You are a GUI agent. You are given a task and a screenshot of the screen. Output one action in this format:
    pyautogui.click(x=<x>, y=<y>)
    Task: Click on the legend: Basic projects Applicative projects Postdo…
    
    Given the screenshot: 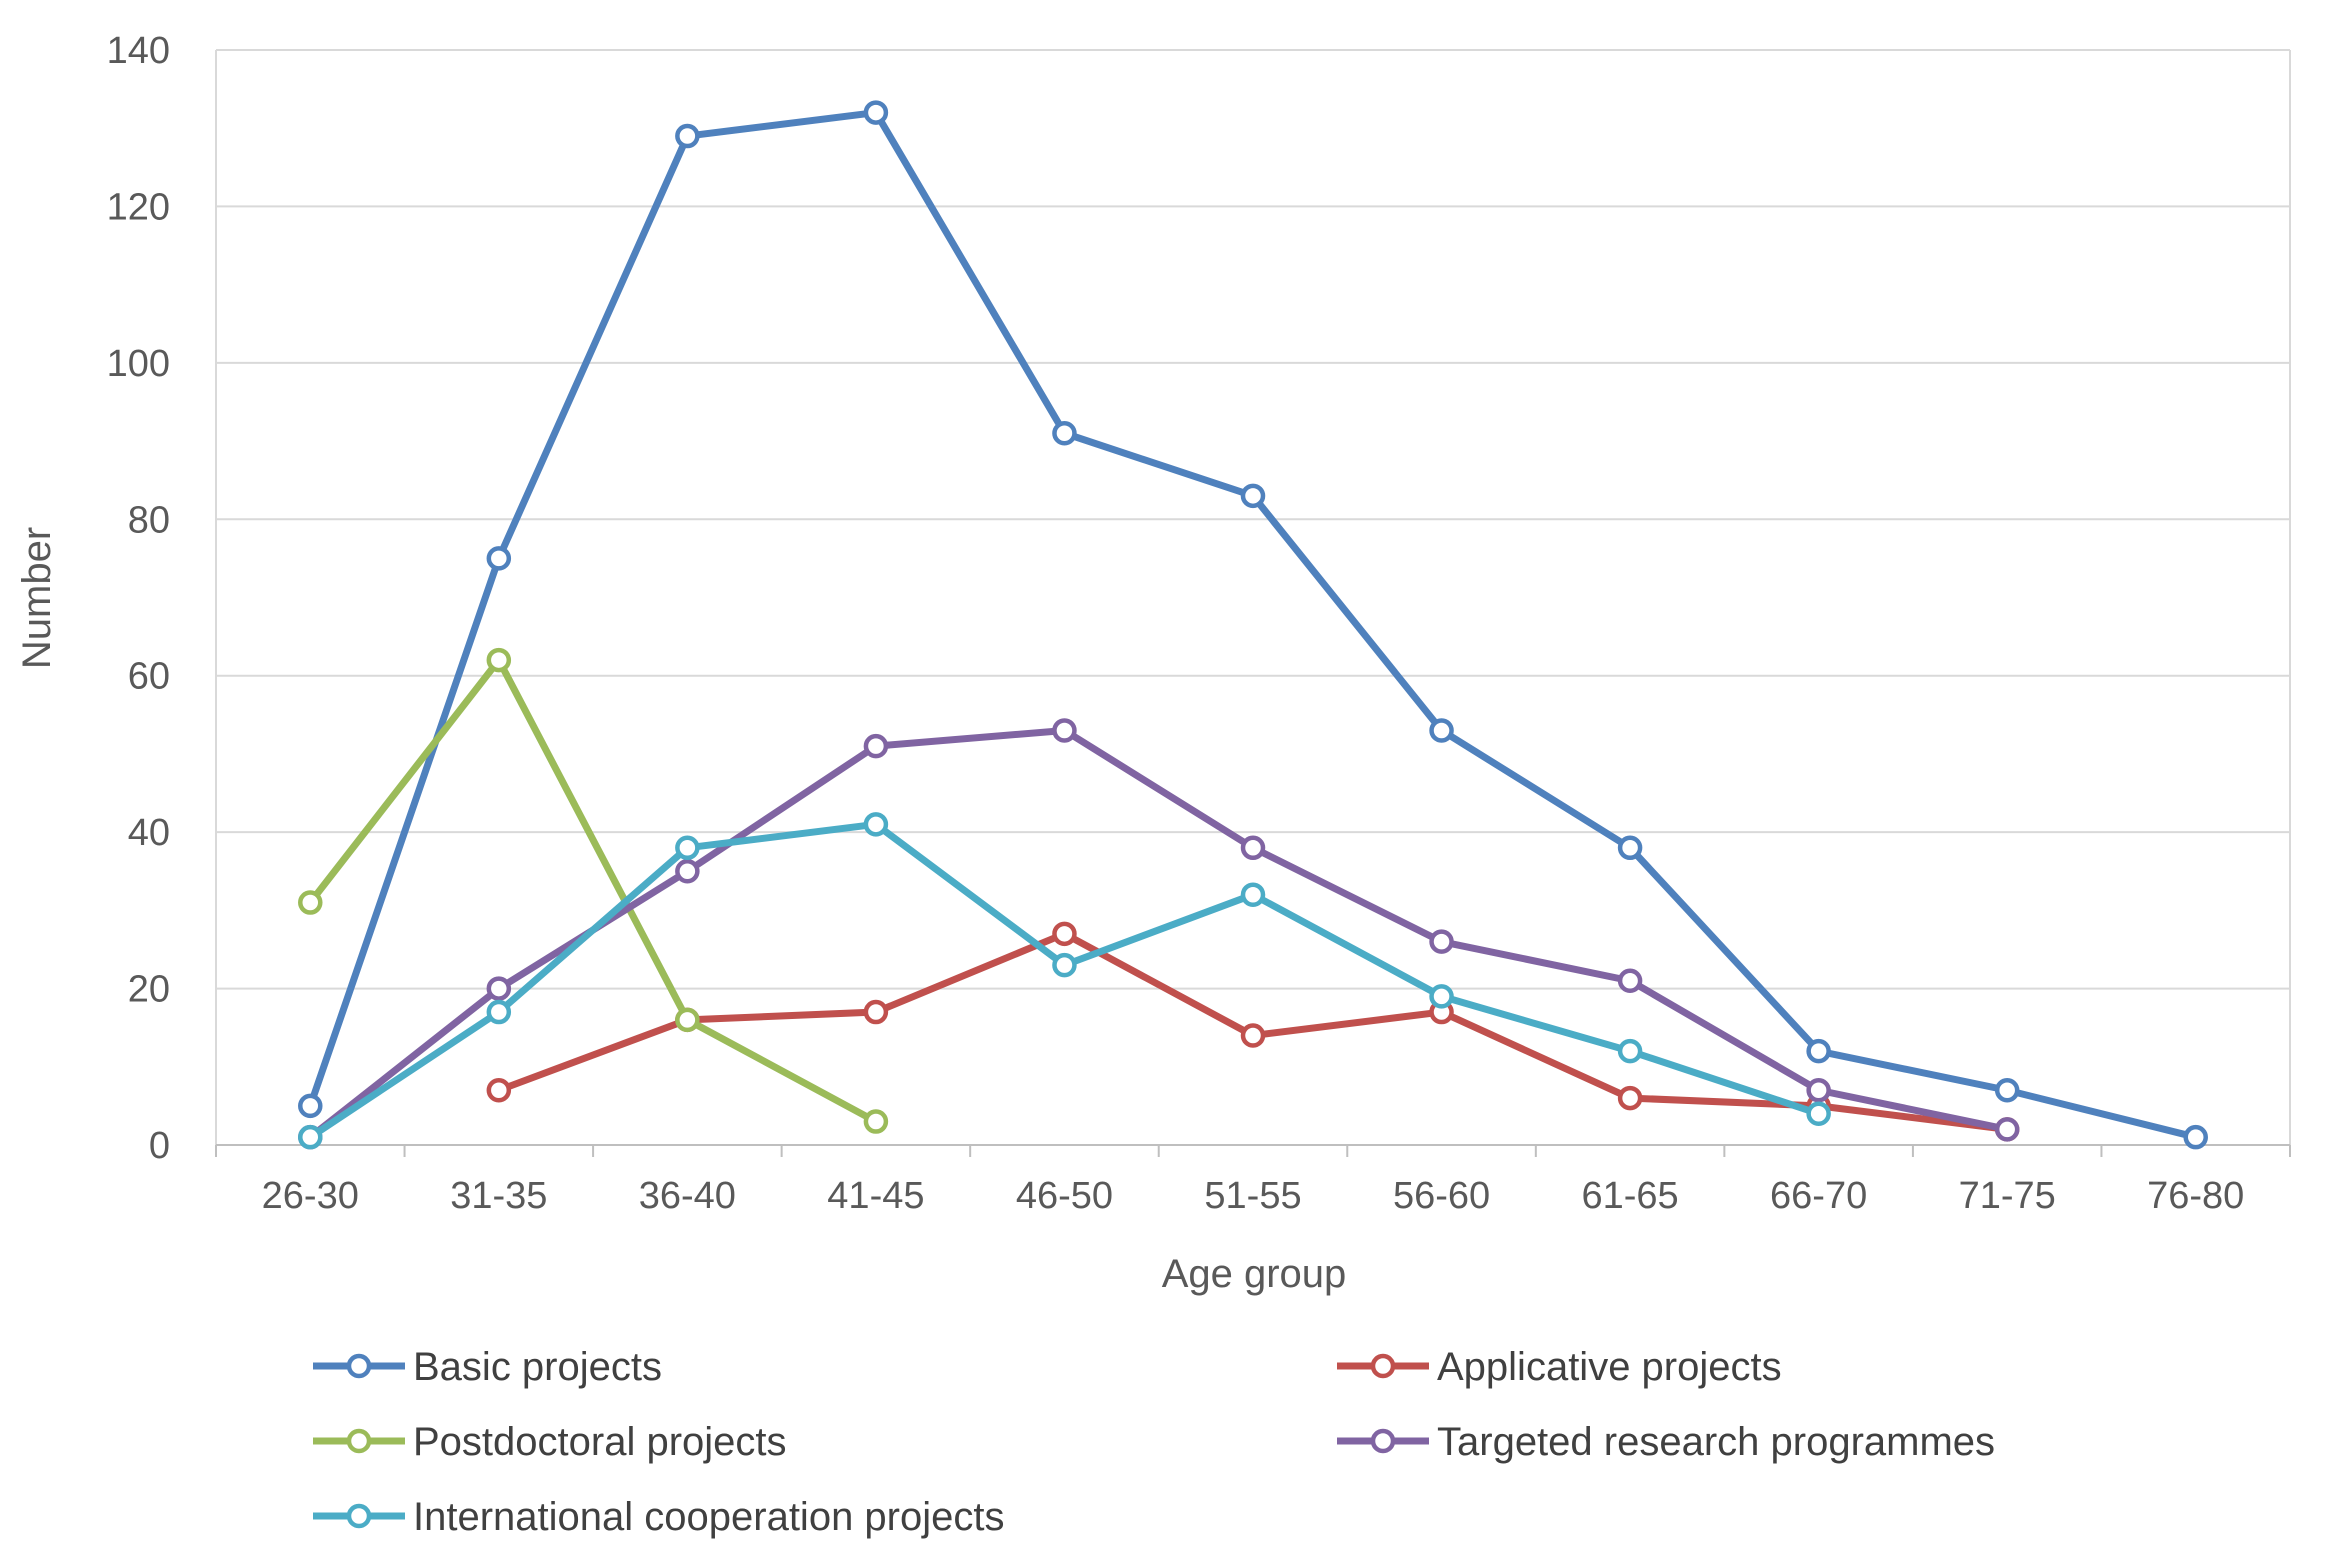 What is the action you would take?
    pyautogui.click(x=1154, y=1442)
    